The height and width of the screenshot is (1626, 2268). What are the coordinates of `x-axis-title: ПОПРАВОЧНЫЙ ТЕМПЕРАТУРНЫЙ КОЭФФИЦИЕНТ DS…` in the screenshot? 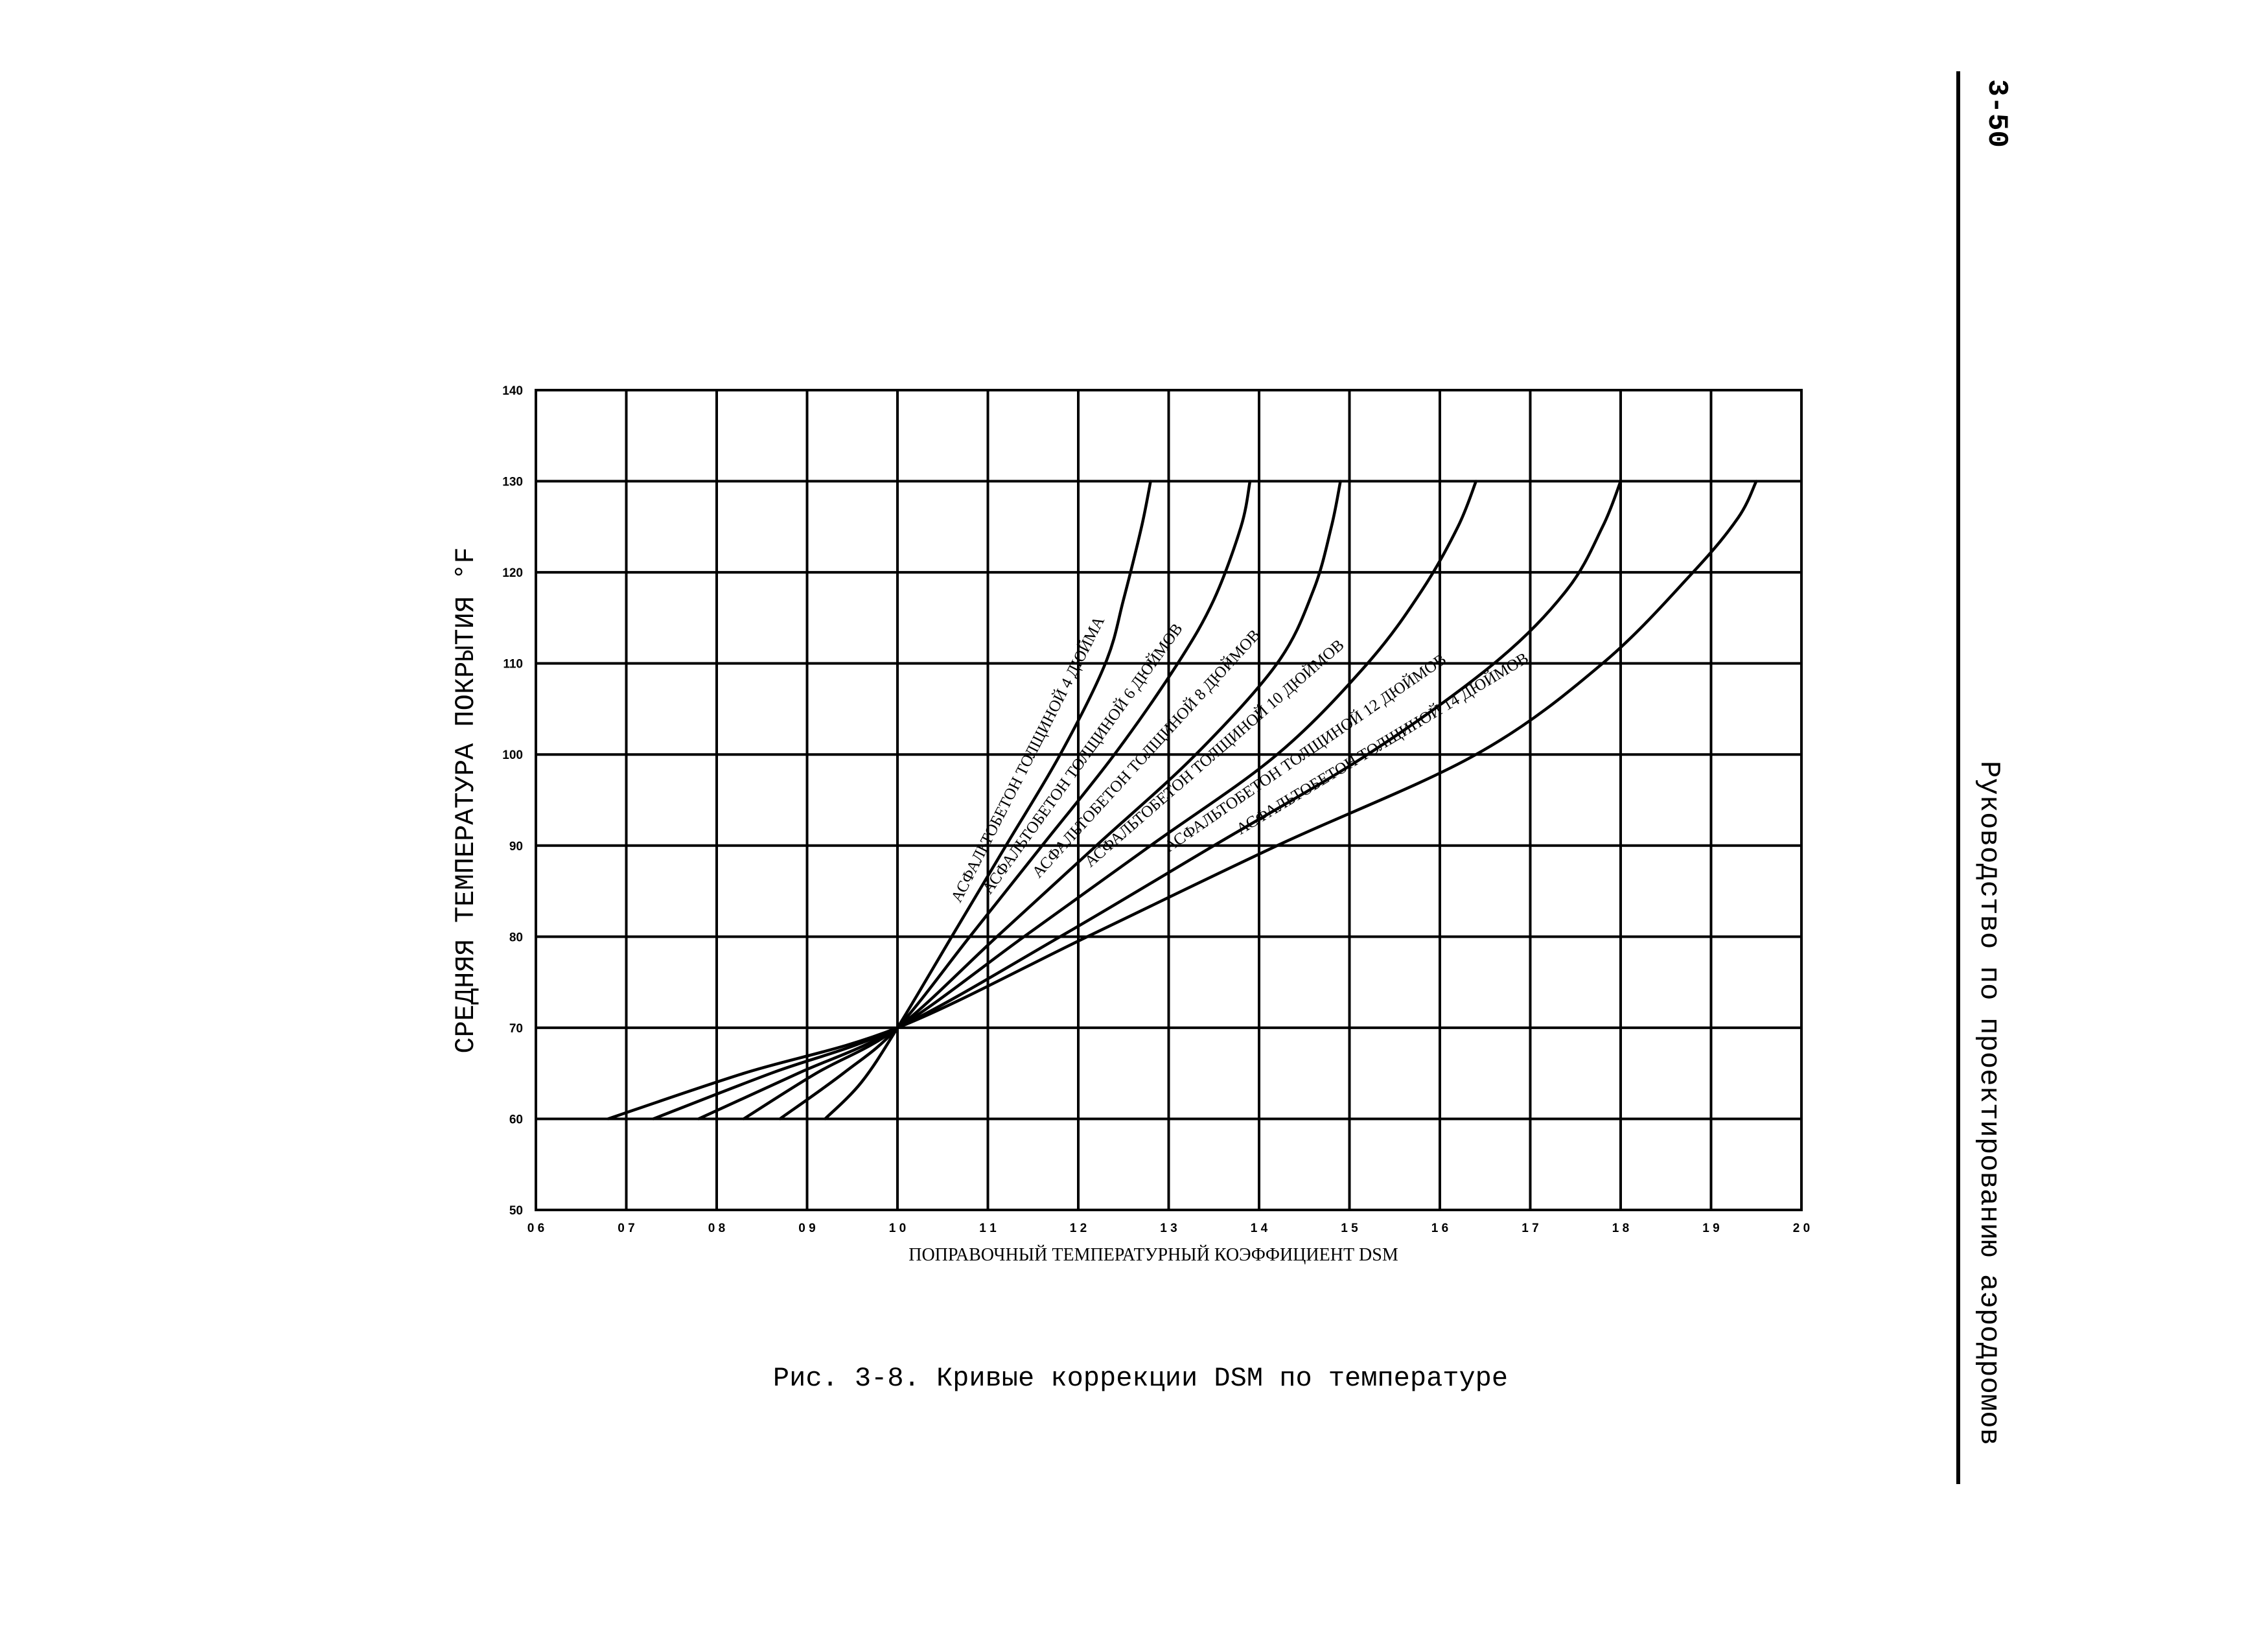 It's located at (1153, 1255).